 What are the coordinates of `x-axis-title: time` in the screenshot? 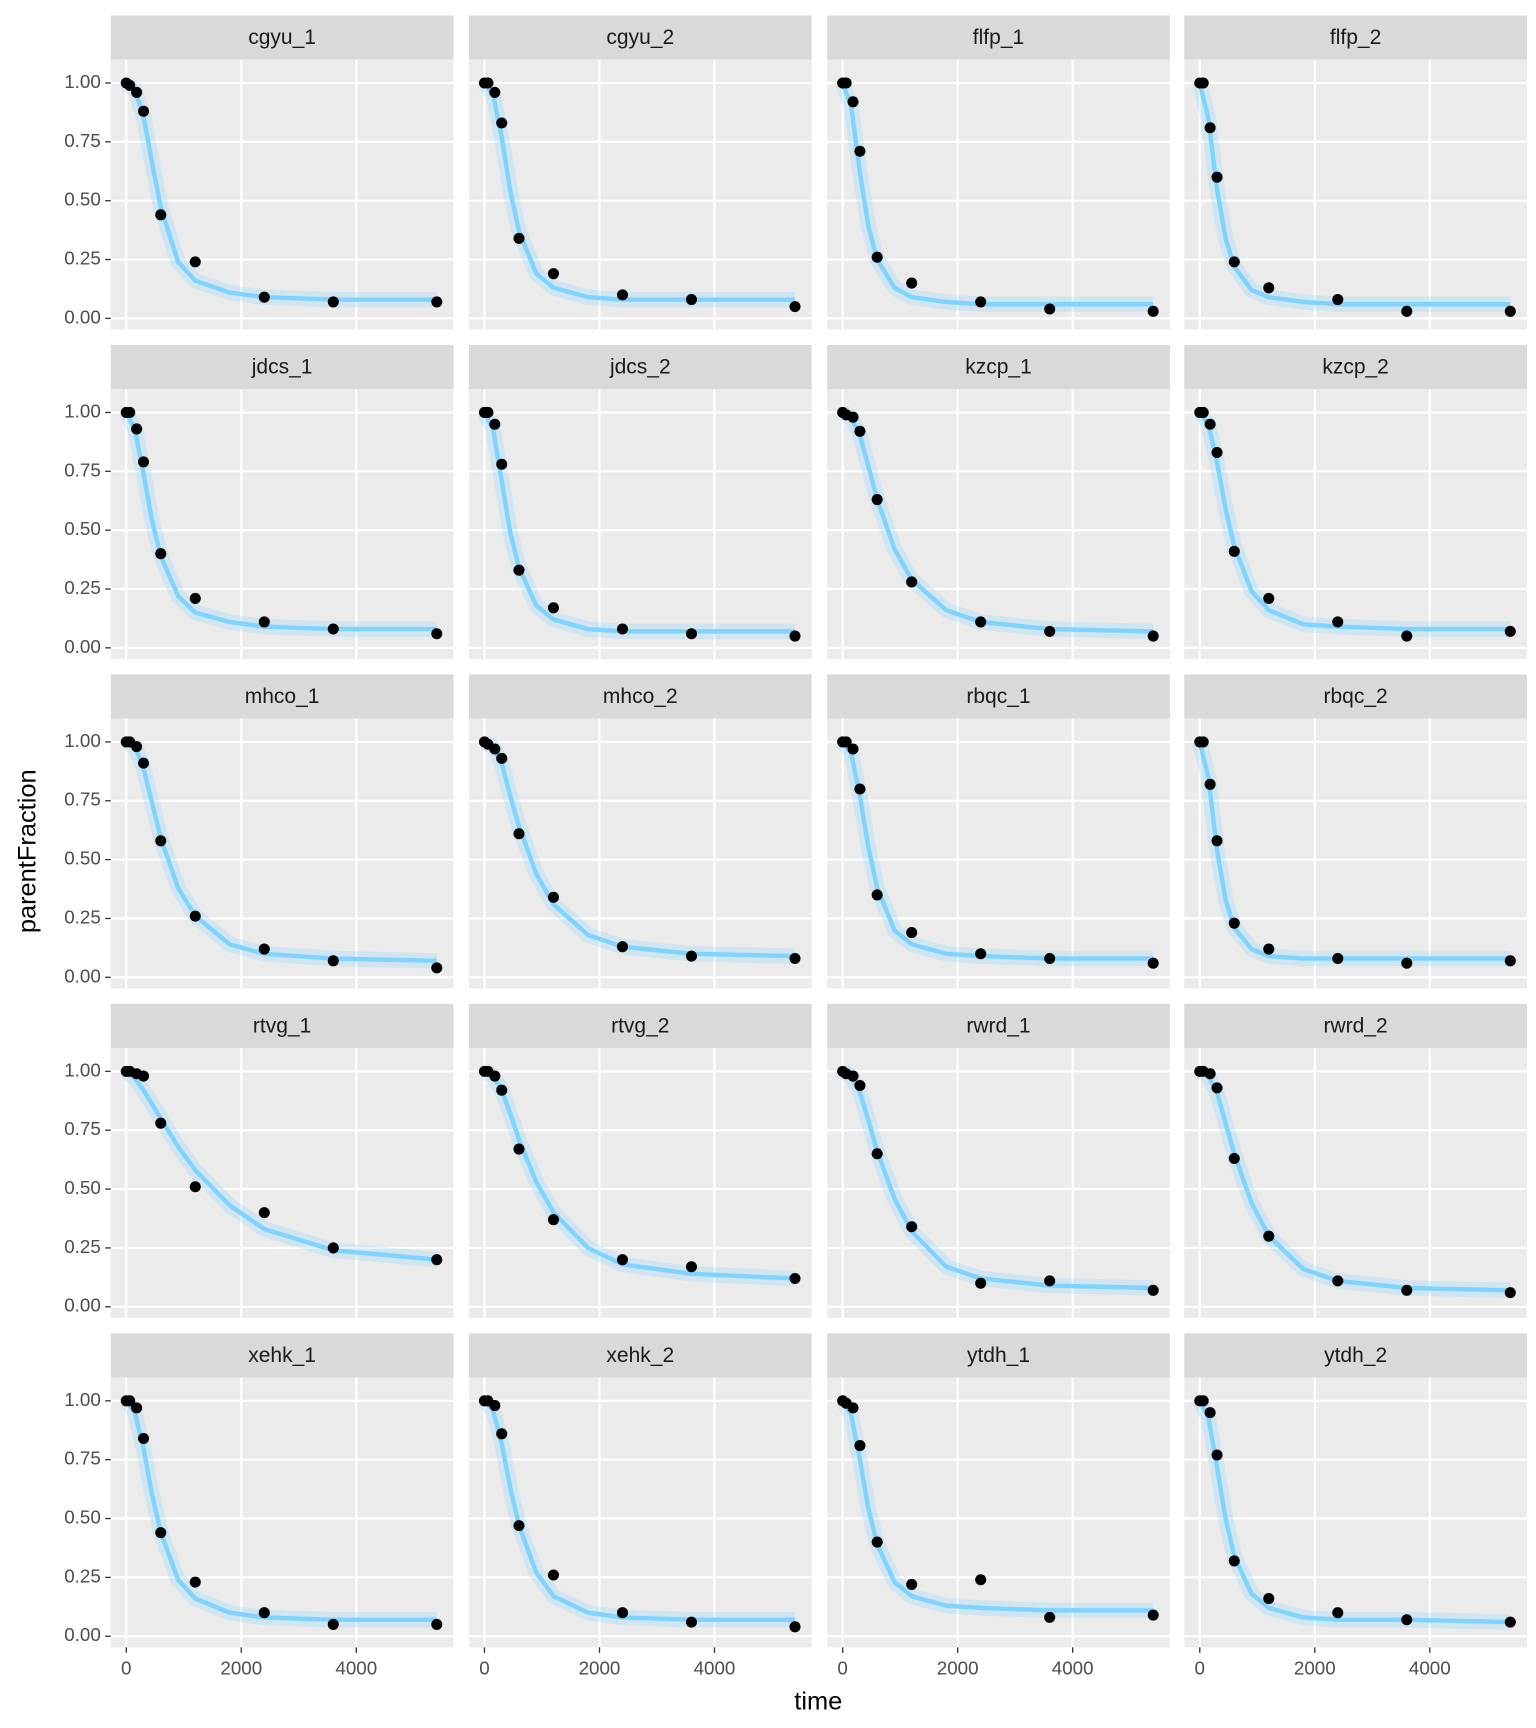 It's located at (818, 1701).